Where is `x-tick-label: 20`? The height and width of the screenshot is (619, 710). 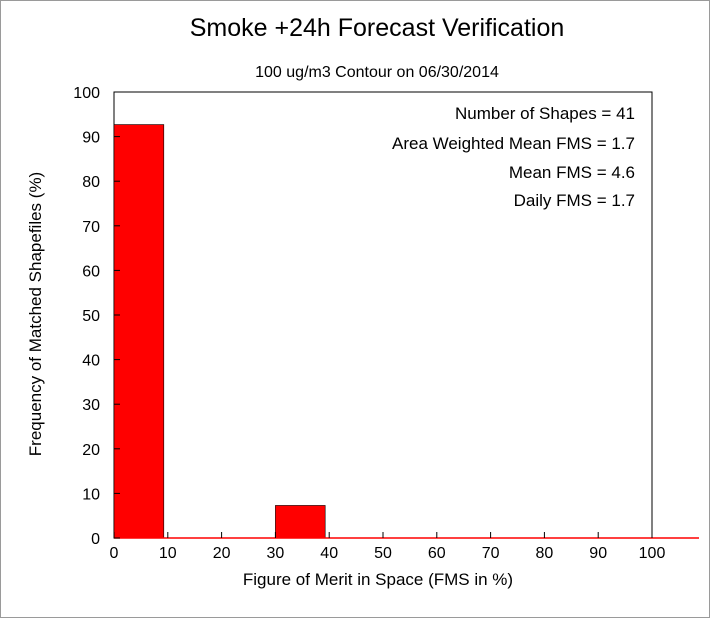 x-tick-label: 20 is located at coordinates (222, 553).